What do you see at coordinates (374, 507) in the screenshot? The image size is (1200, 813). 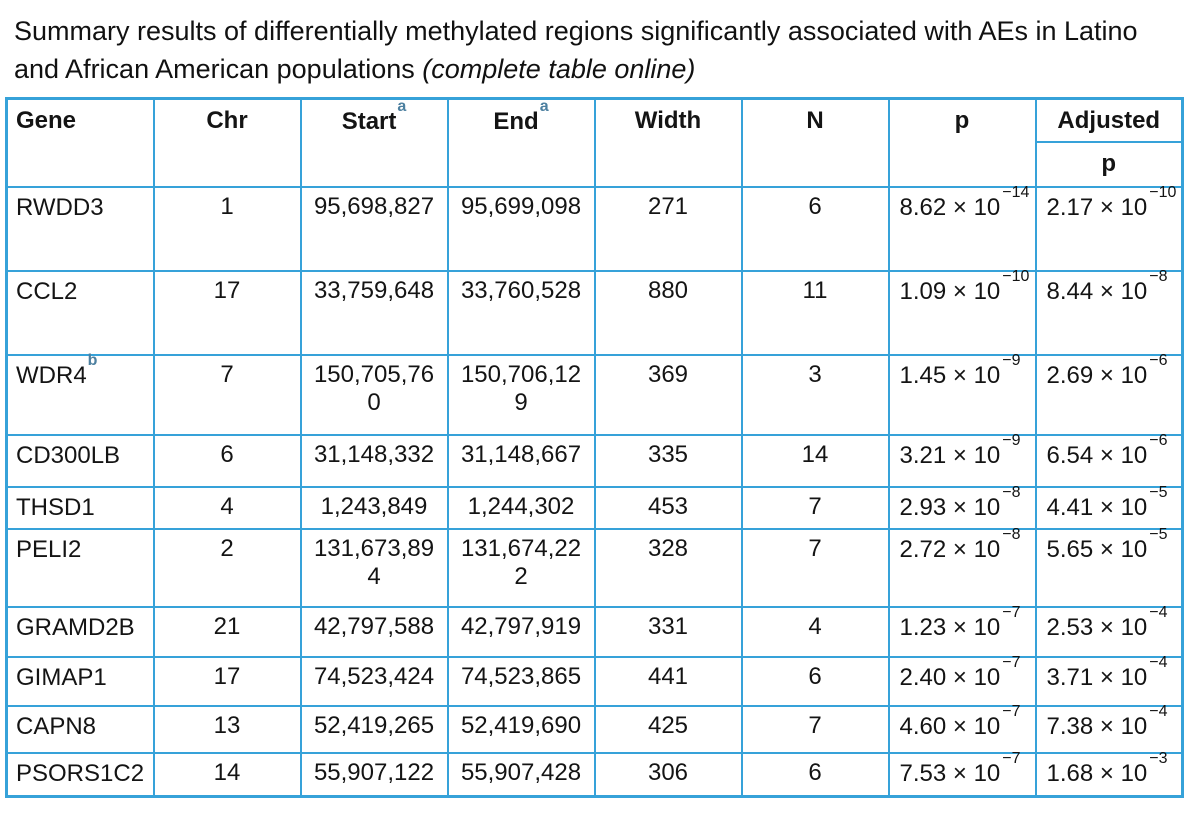 I see `cell-start: 1,243,849` at bounding box center [374, 507].